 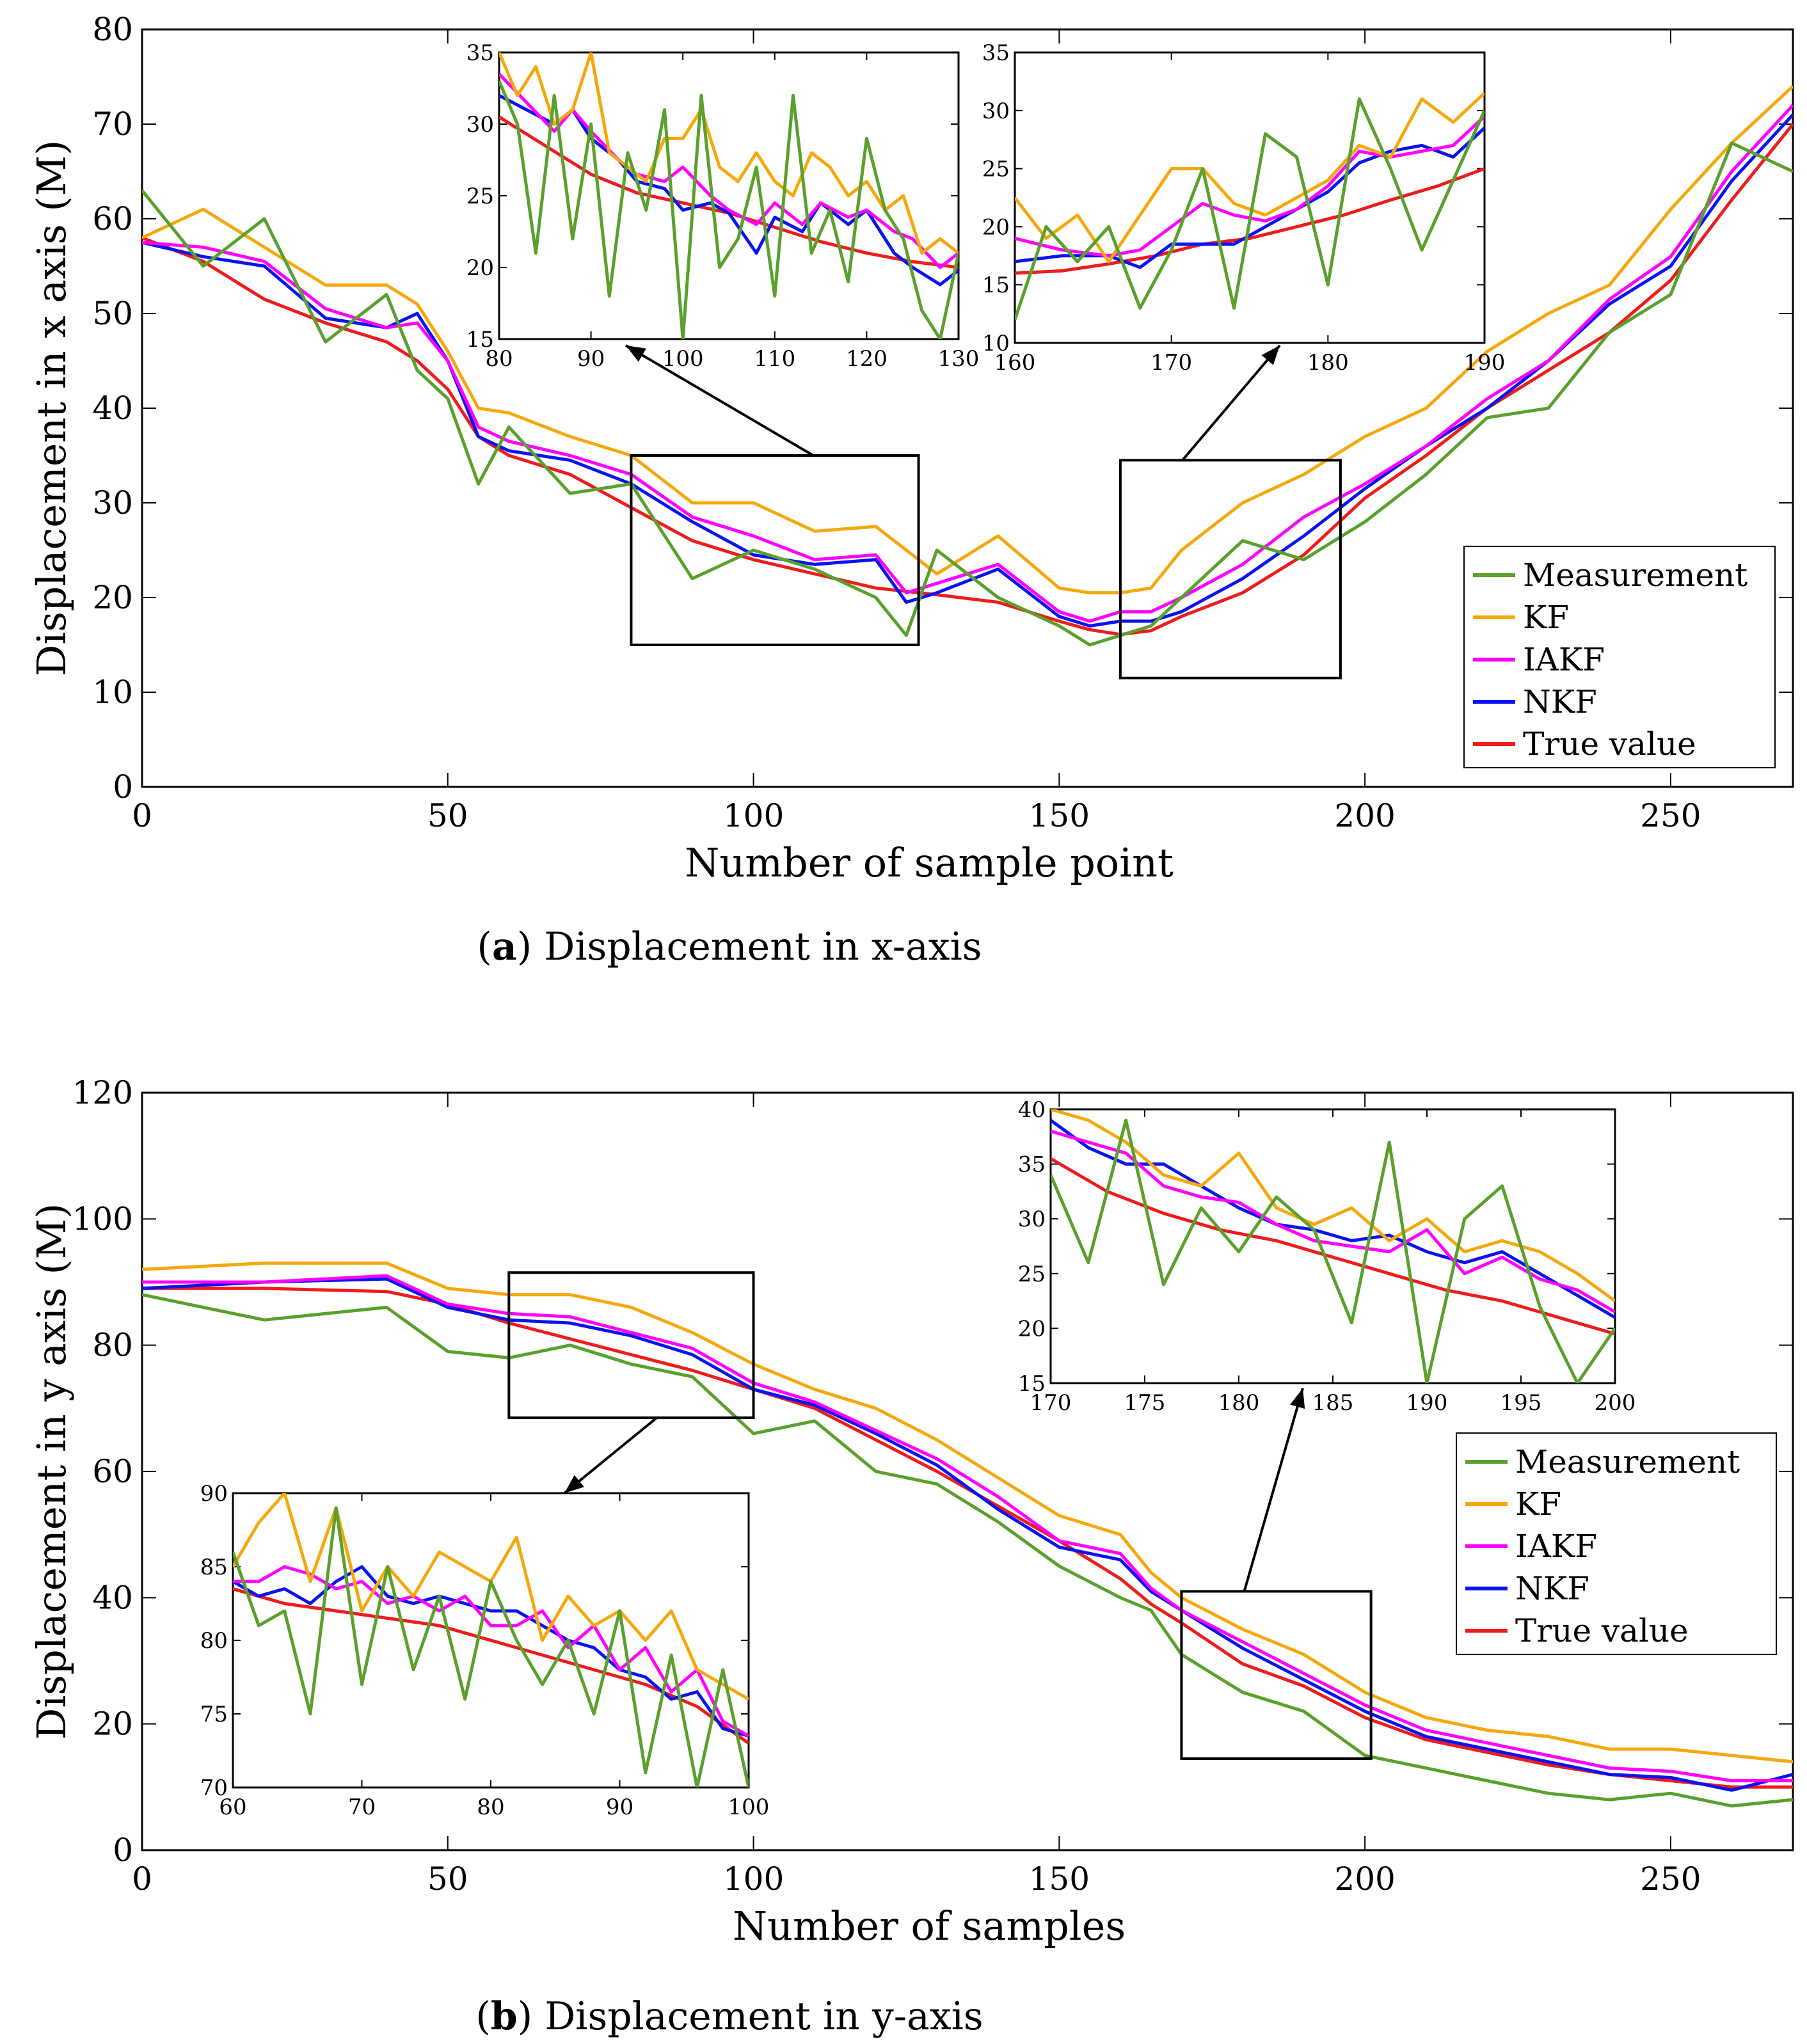 What do you see at coordinates (1059, 1878) in the screenshot?
I see `panel-b-x-tick-label: 150` at bounding box center [1059, 1878].